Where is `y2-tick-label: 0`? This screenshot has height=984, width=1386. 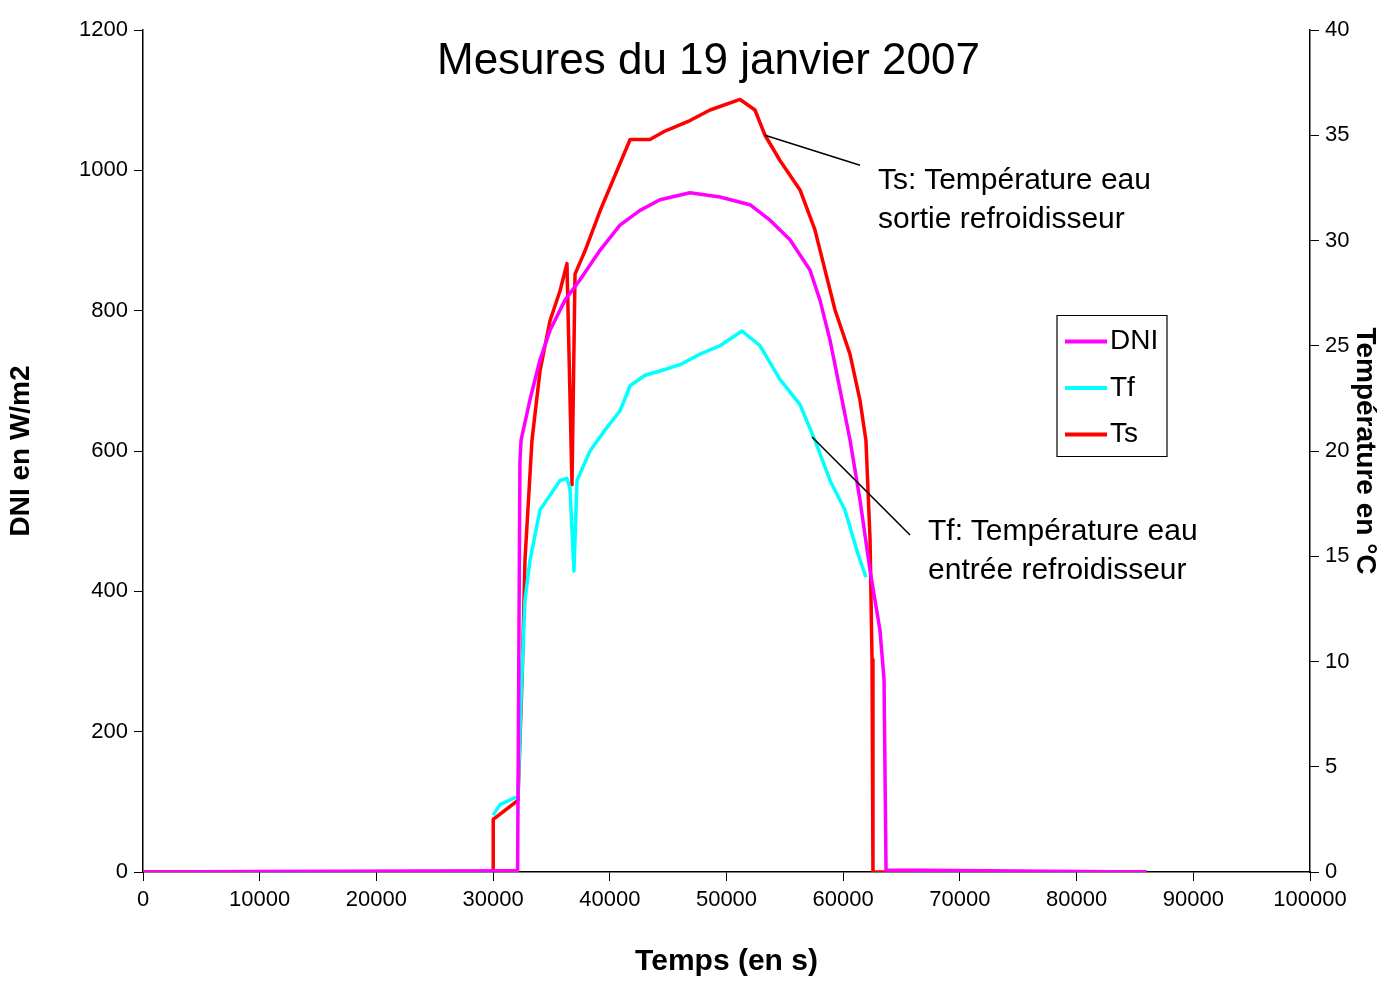 y2-tick-label: 0 is located at coordinates (1331, 871).